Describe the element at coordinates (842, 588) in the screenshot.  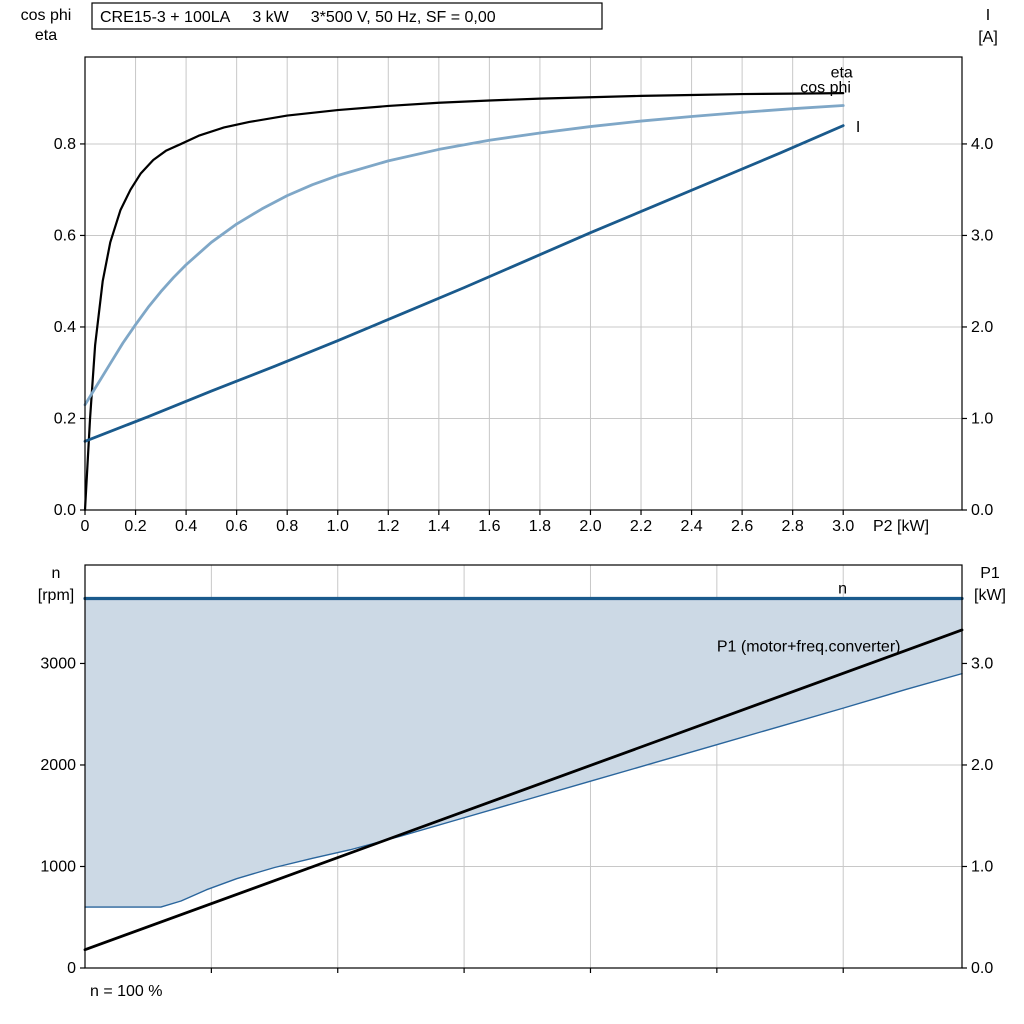
I see `series-label-n: n` at that location.